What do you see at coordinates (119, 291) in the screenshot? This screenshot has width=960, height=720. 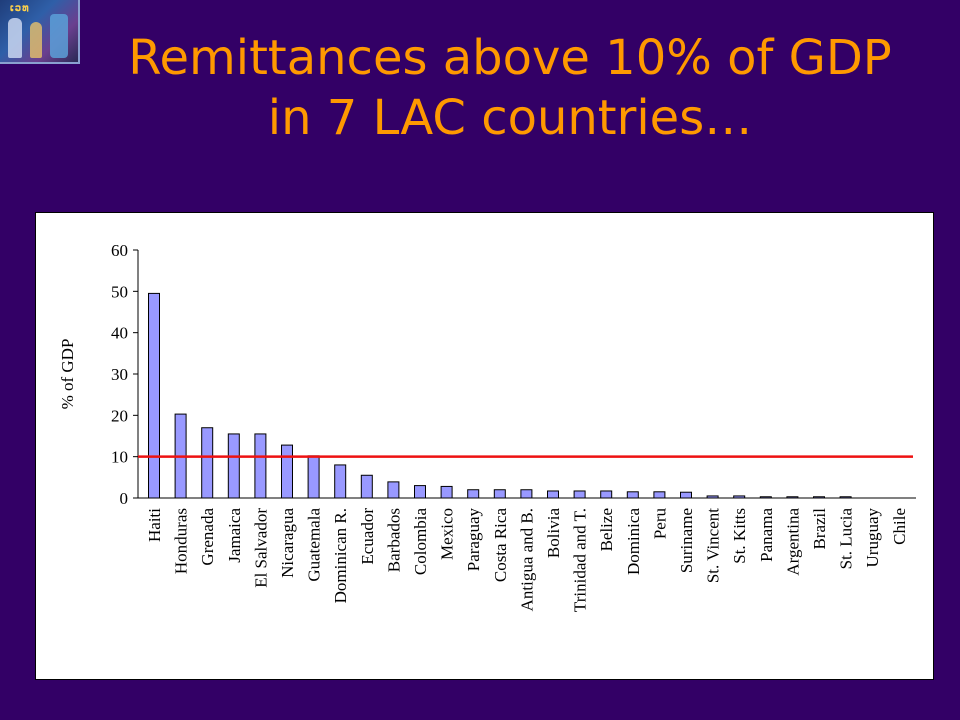 I see `y-tick-label: 50` at bounding box center [119, 291].